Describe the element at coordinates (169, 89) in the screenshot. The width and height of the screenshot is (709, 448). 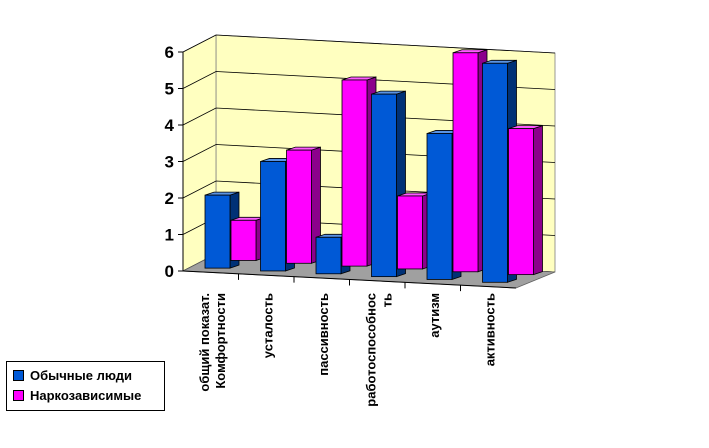
I see `y-tick-label: 5` at that location.